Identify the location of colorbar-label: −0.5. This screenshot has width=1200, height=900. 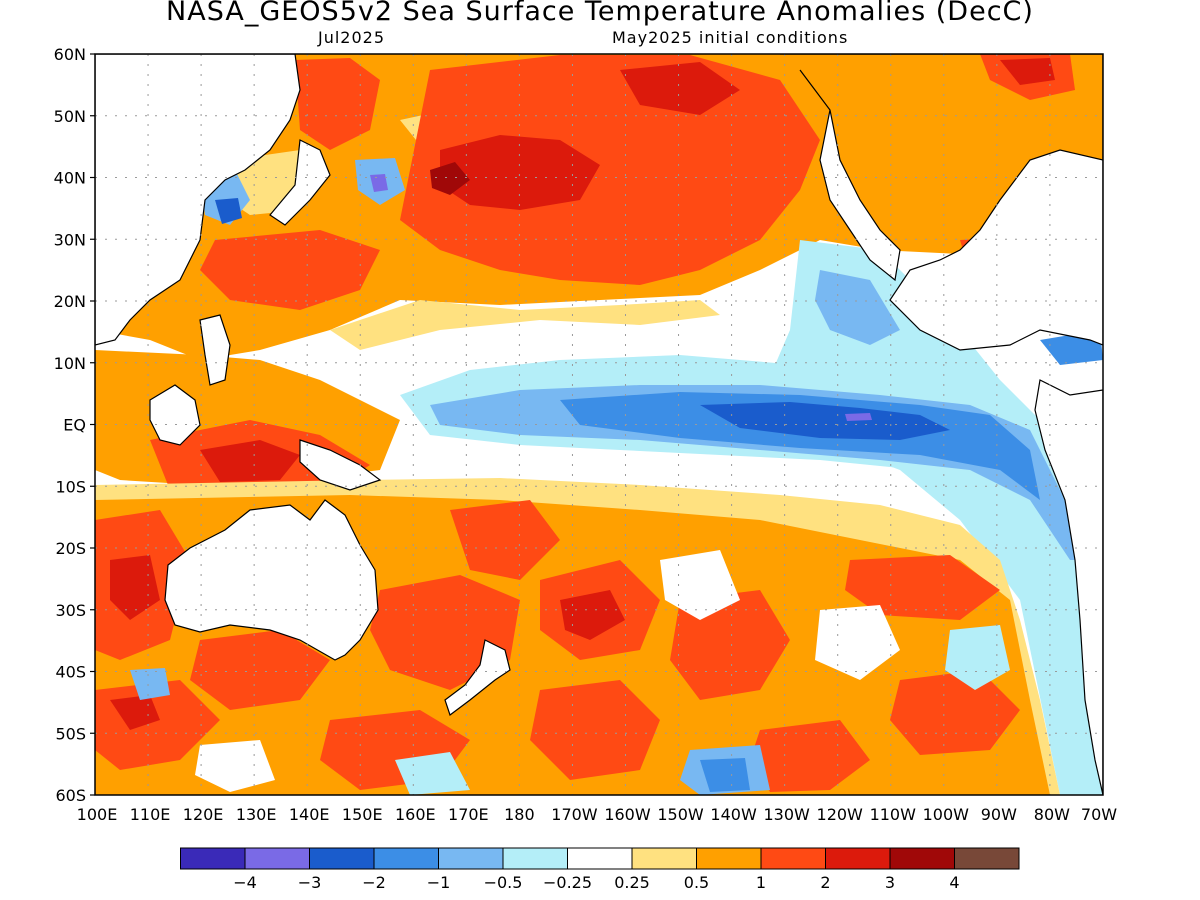
(503, 882).